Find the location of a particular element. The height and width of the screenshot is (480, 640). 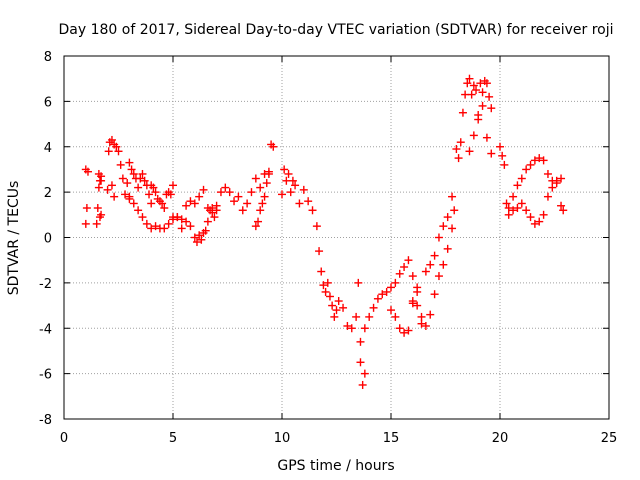

x-tick-label: 10 is located at coordinates (282, 438).